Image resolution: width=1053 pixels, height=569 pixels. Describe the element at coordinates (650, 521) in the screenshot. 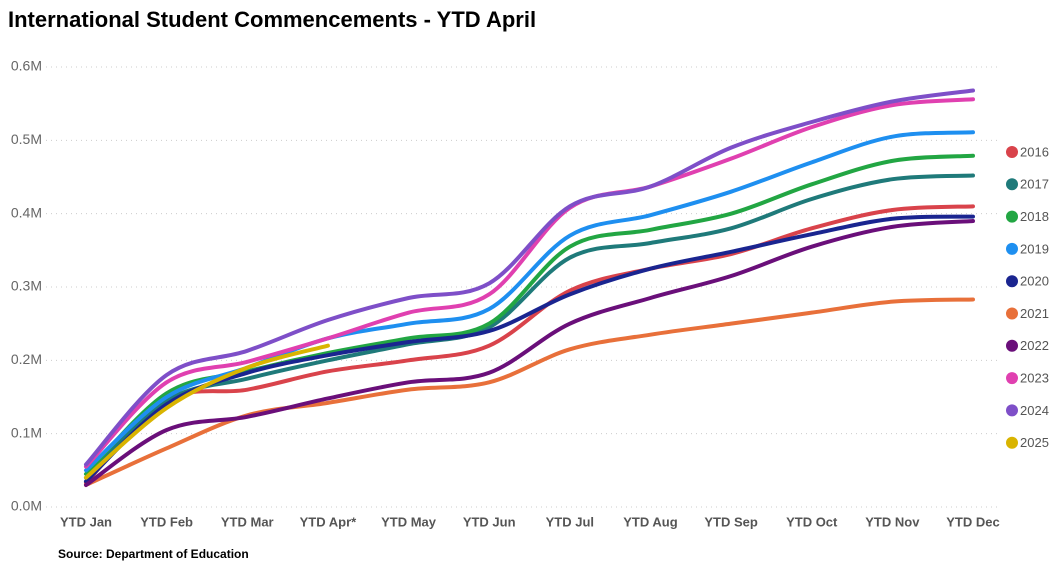

I see `x-tick-label: YTD Aug` at that location.